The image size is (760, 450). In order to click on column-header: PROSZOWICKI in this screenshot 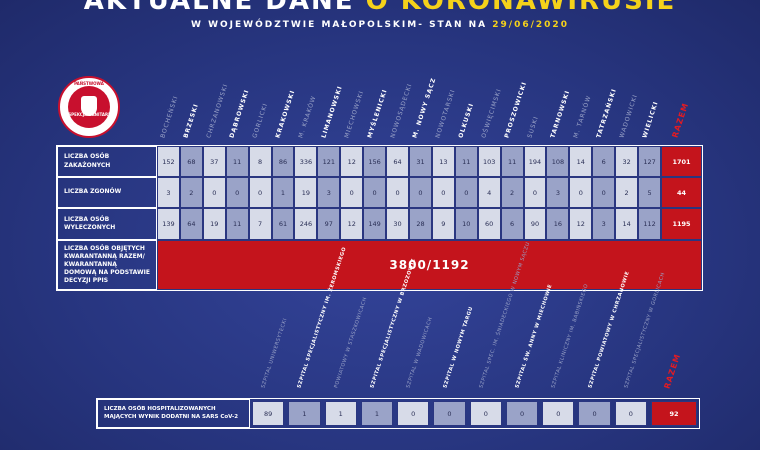, I will do `click(516, 109)`.